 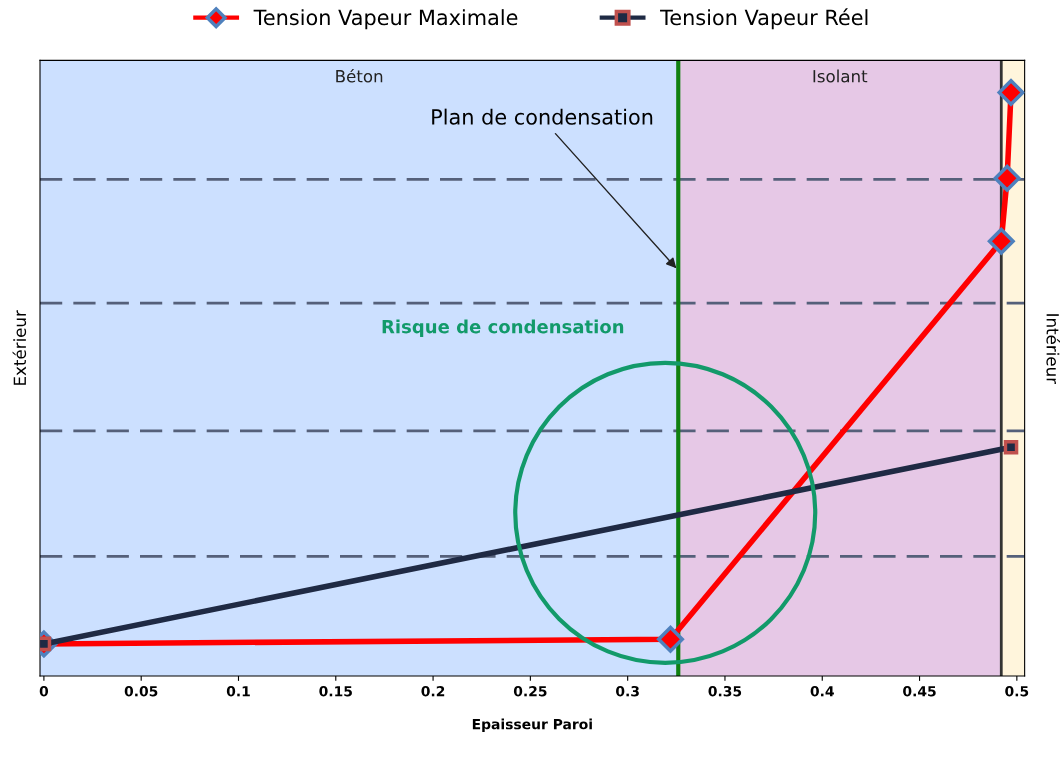 I want to click on x-tick-label: 0.3, so click(x=627, y=691).